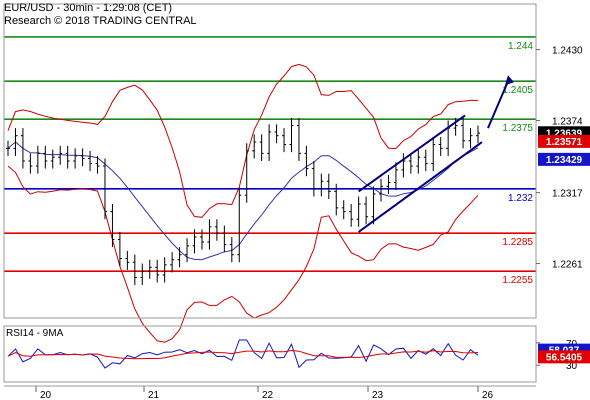  Describe the element at coordinates (154, 395) in the screenshot. I see `time-tick-label: 21` at that location.